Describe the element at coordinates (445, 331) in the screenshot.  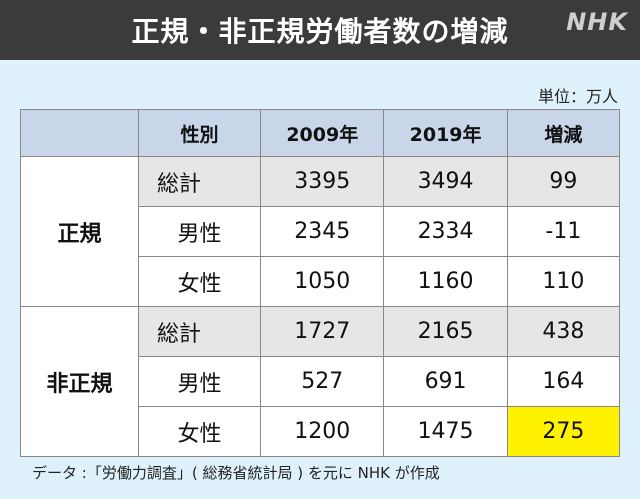
I see `value-2019: 2165` at that location.